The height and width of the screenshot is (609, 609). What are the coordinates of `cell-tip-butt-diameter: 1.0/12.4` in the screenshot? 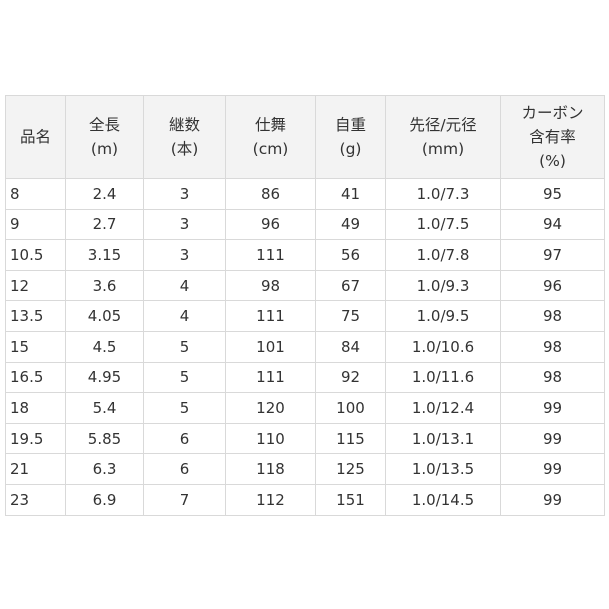 It's located at (443, 408).